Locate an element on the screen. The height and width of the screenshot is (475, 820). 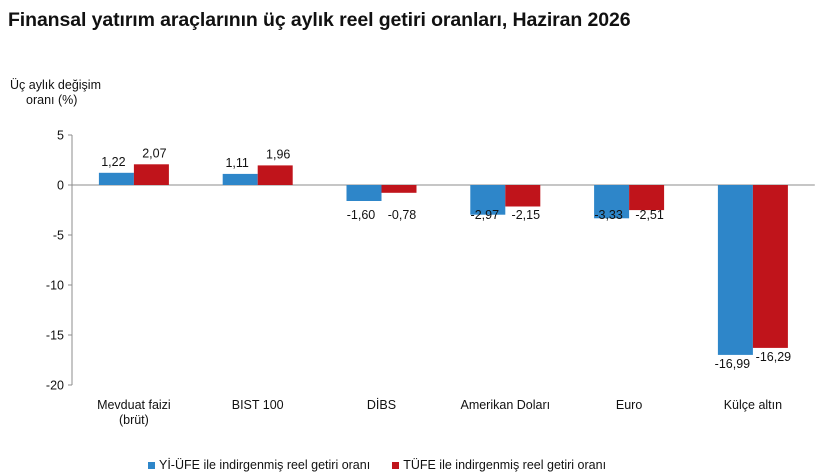
data-label: -0,78 is located at coordinates (402, 215).